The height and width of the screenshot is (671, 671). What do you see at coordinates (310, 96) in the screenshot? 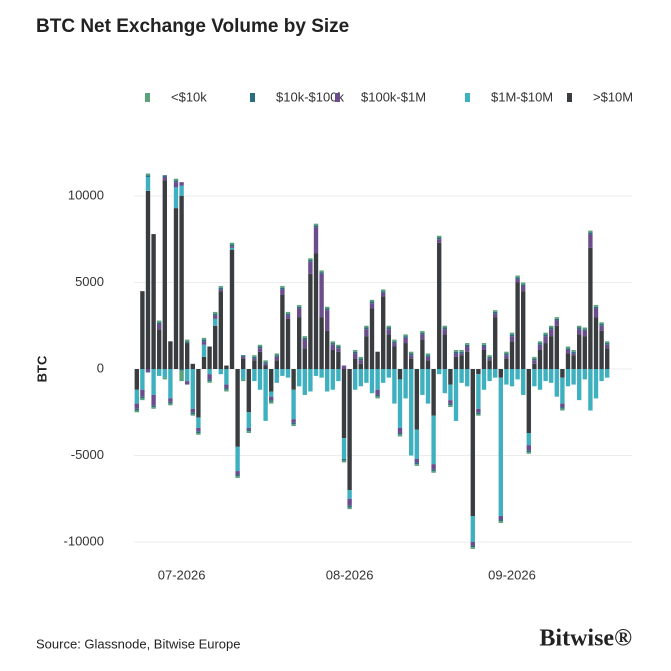
I see `legend-label: $10k-$100k` at bounding box center [310, 96].